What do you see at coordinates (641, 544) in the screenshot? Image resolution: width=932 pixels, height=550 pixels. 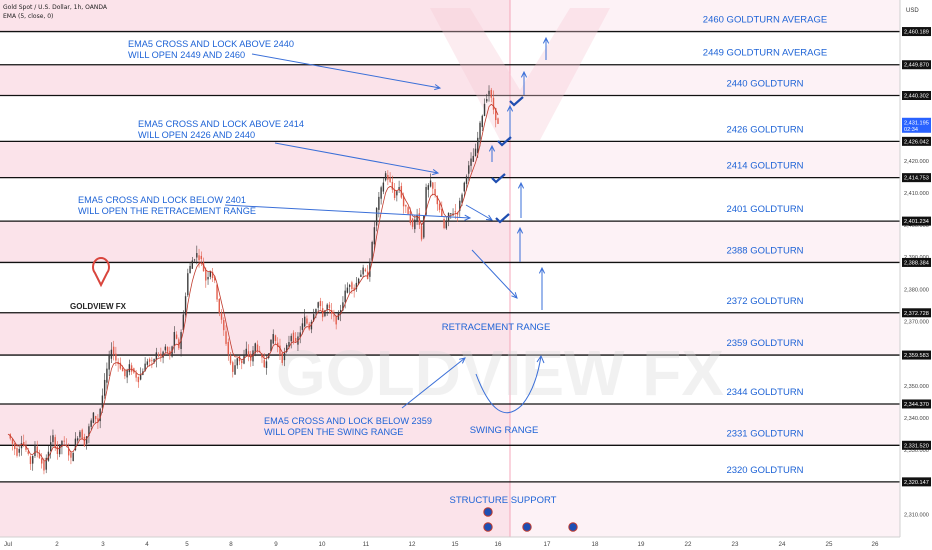 I see `time-tick-14: 19` at bounding box center [641, 544].